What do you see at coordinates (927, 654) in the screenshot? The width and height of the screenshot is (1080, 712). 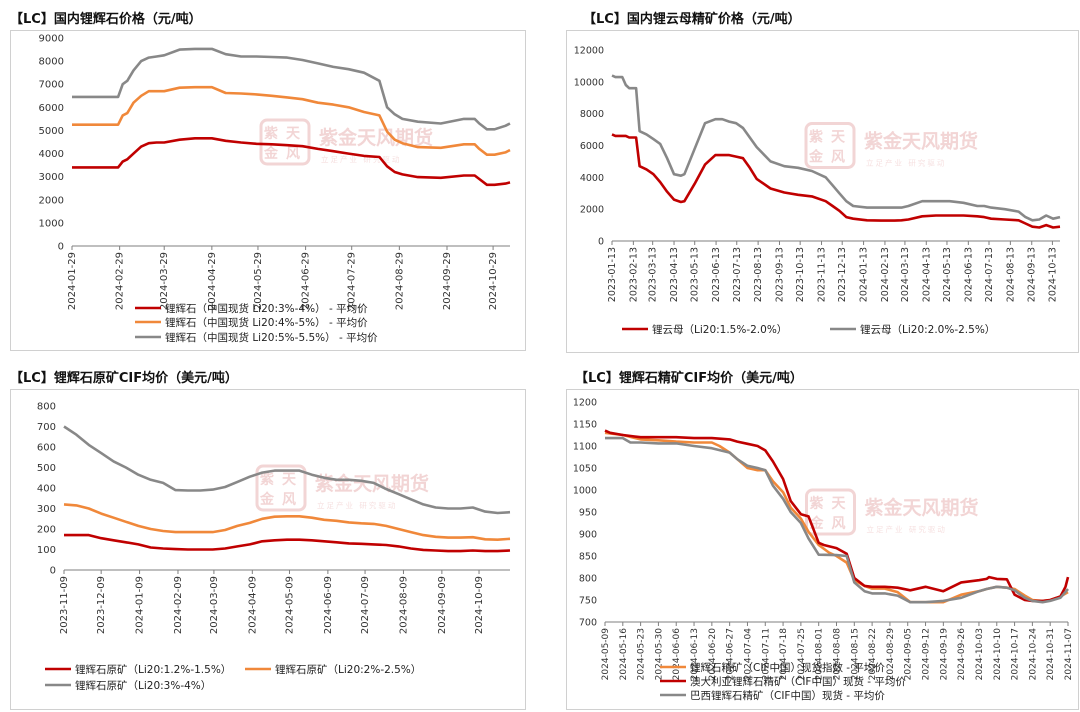 I see `chart4-x-tick-label: 2024-09-12` at bounding box center [927, 654].